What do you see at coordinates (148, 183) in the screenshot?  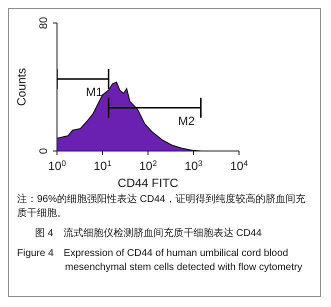 I see `x-axis-title: CD44 FITC` at bounding box center [148, 183].